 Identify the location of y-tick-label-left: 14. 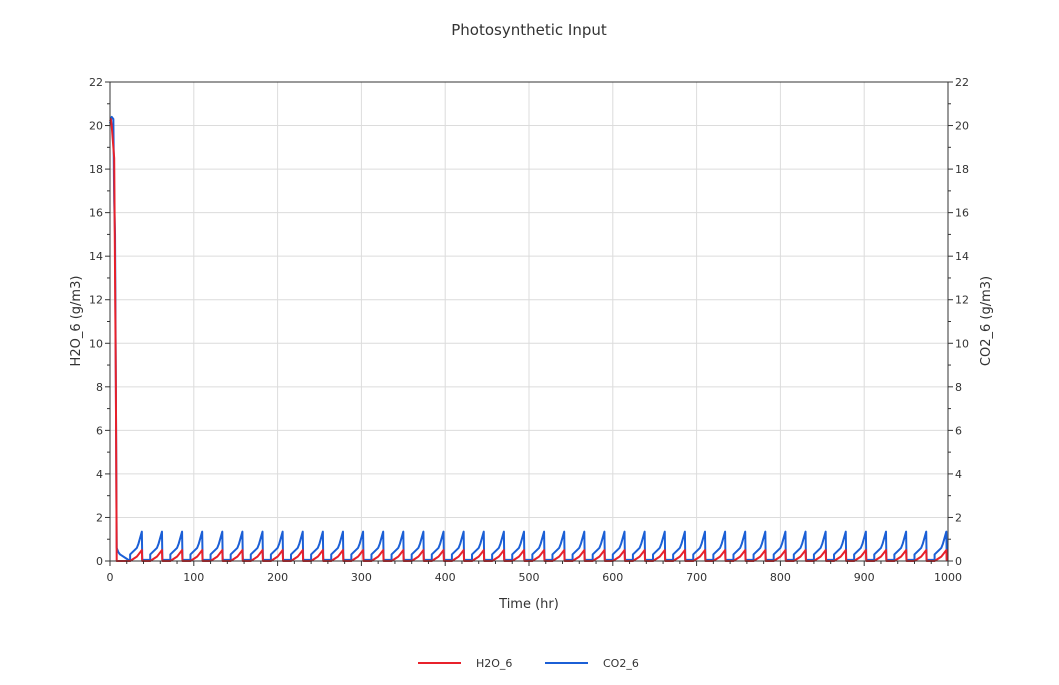
(96, 256).